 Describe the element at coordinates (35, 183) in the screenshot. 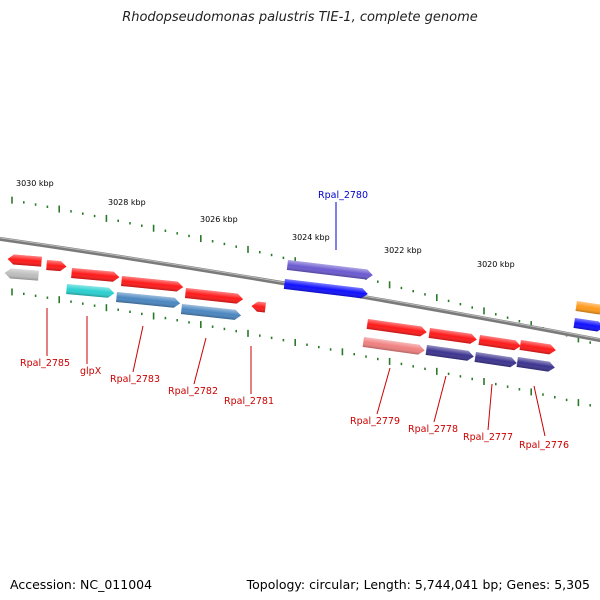

I see `coordinate-label: 3030 kbp` at that location.